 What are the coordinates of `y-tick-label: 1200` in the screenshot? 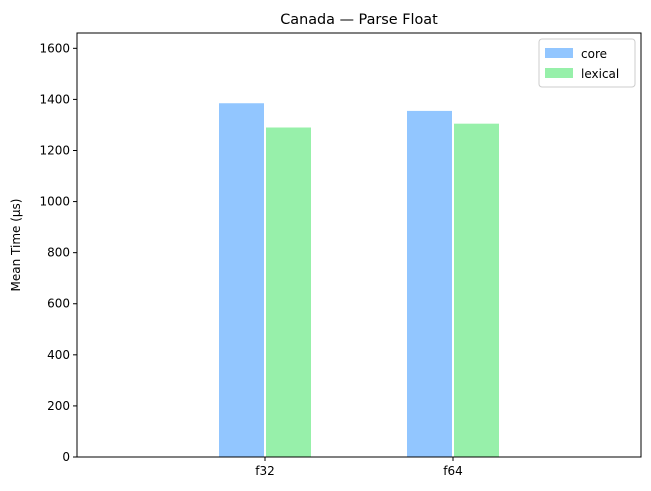 It's located at (54, 150).